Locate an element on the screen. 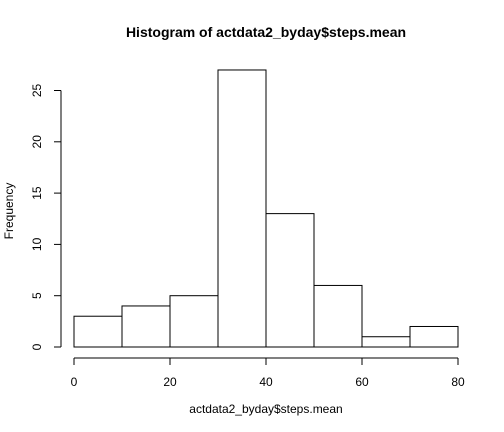 The width and height of the screenshot is (504, 432). y-tick-label: 20 is located at coordinates (37, 142).